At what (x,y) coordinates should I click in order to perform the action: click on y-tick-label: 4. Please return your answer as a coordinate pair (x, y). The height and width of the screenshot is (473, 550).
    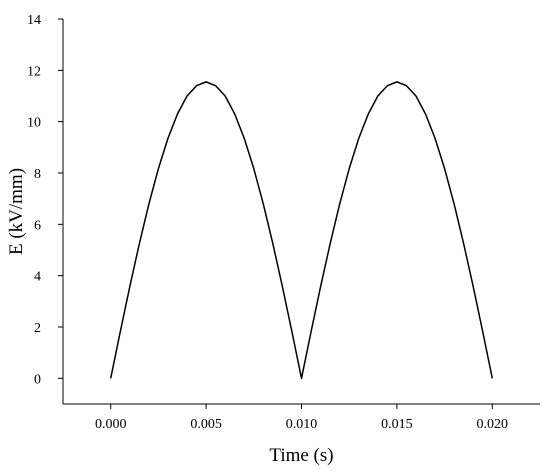
    Looking at the image, I should click on (37, 277).